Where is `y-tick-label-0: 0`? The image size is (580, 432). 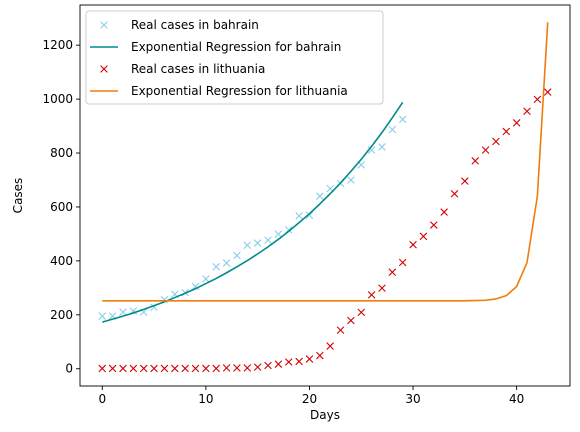
y-tick-label-0: 0 is located at coordinates (69, 369).